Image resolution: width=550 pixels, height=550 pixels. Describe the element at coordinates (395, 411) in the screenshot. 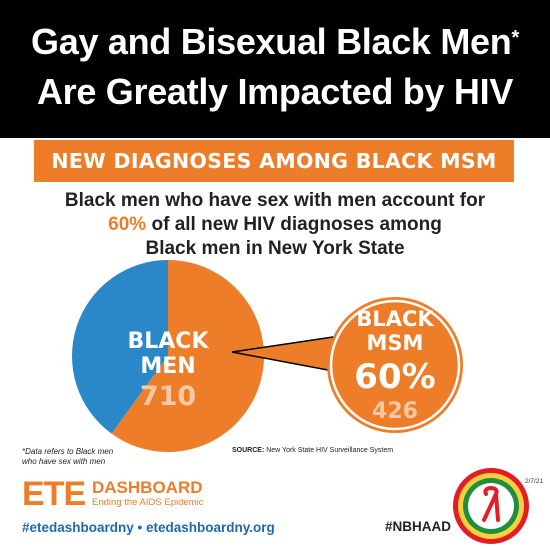

I see `callout-value-label: 426` at that location.